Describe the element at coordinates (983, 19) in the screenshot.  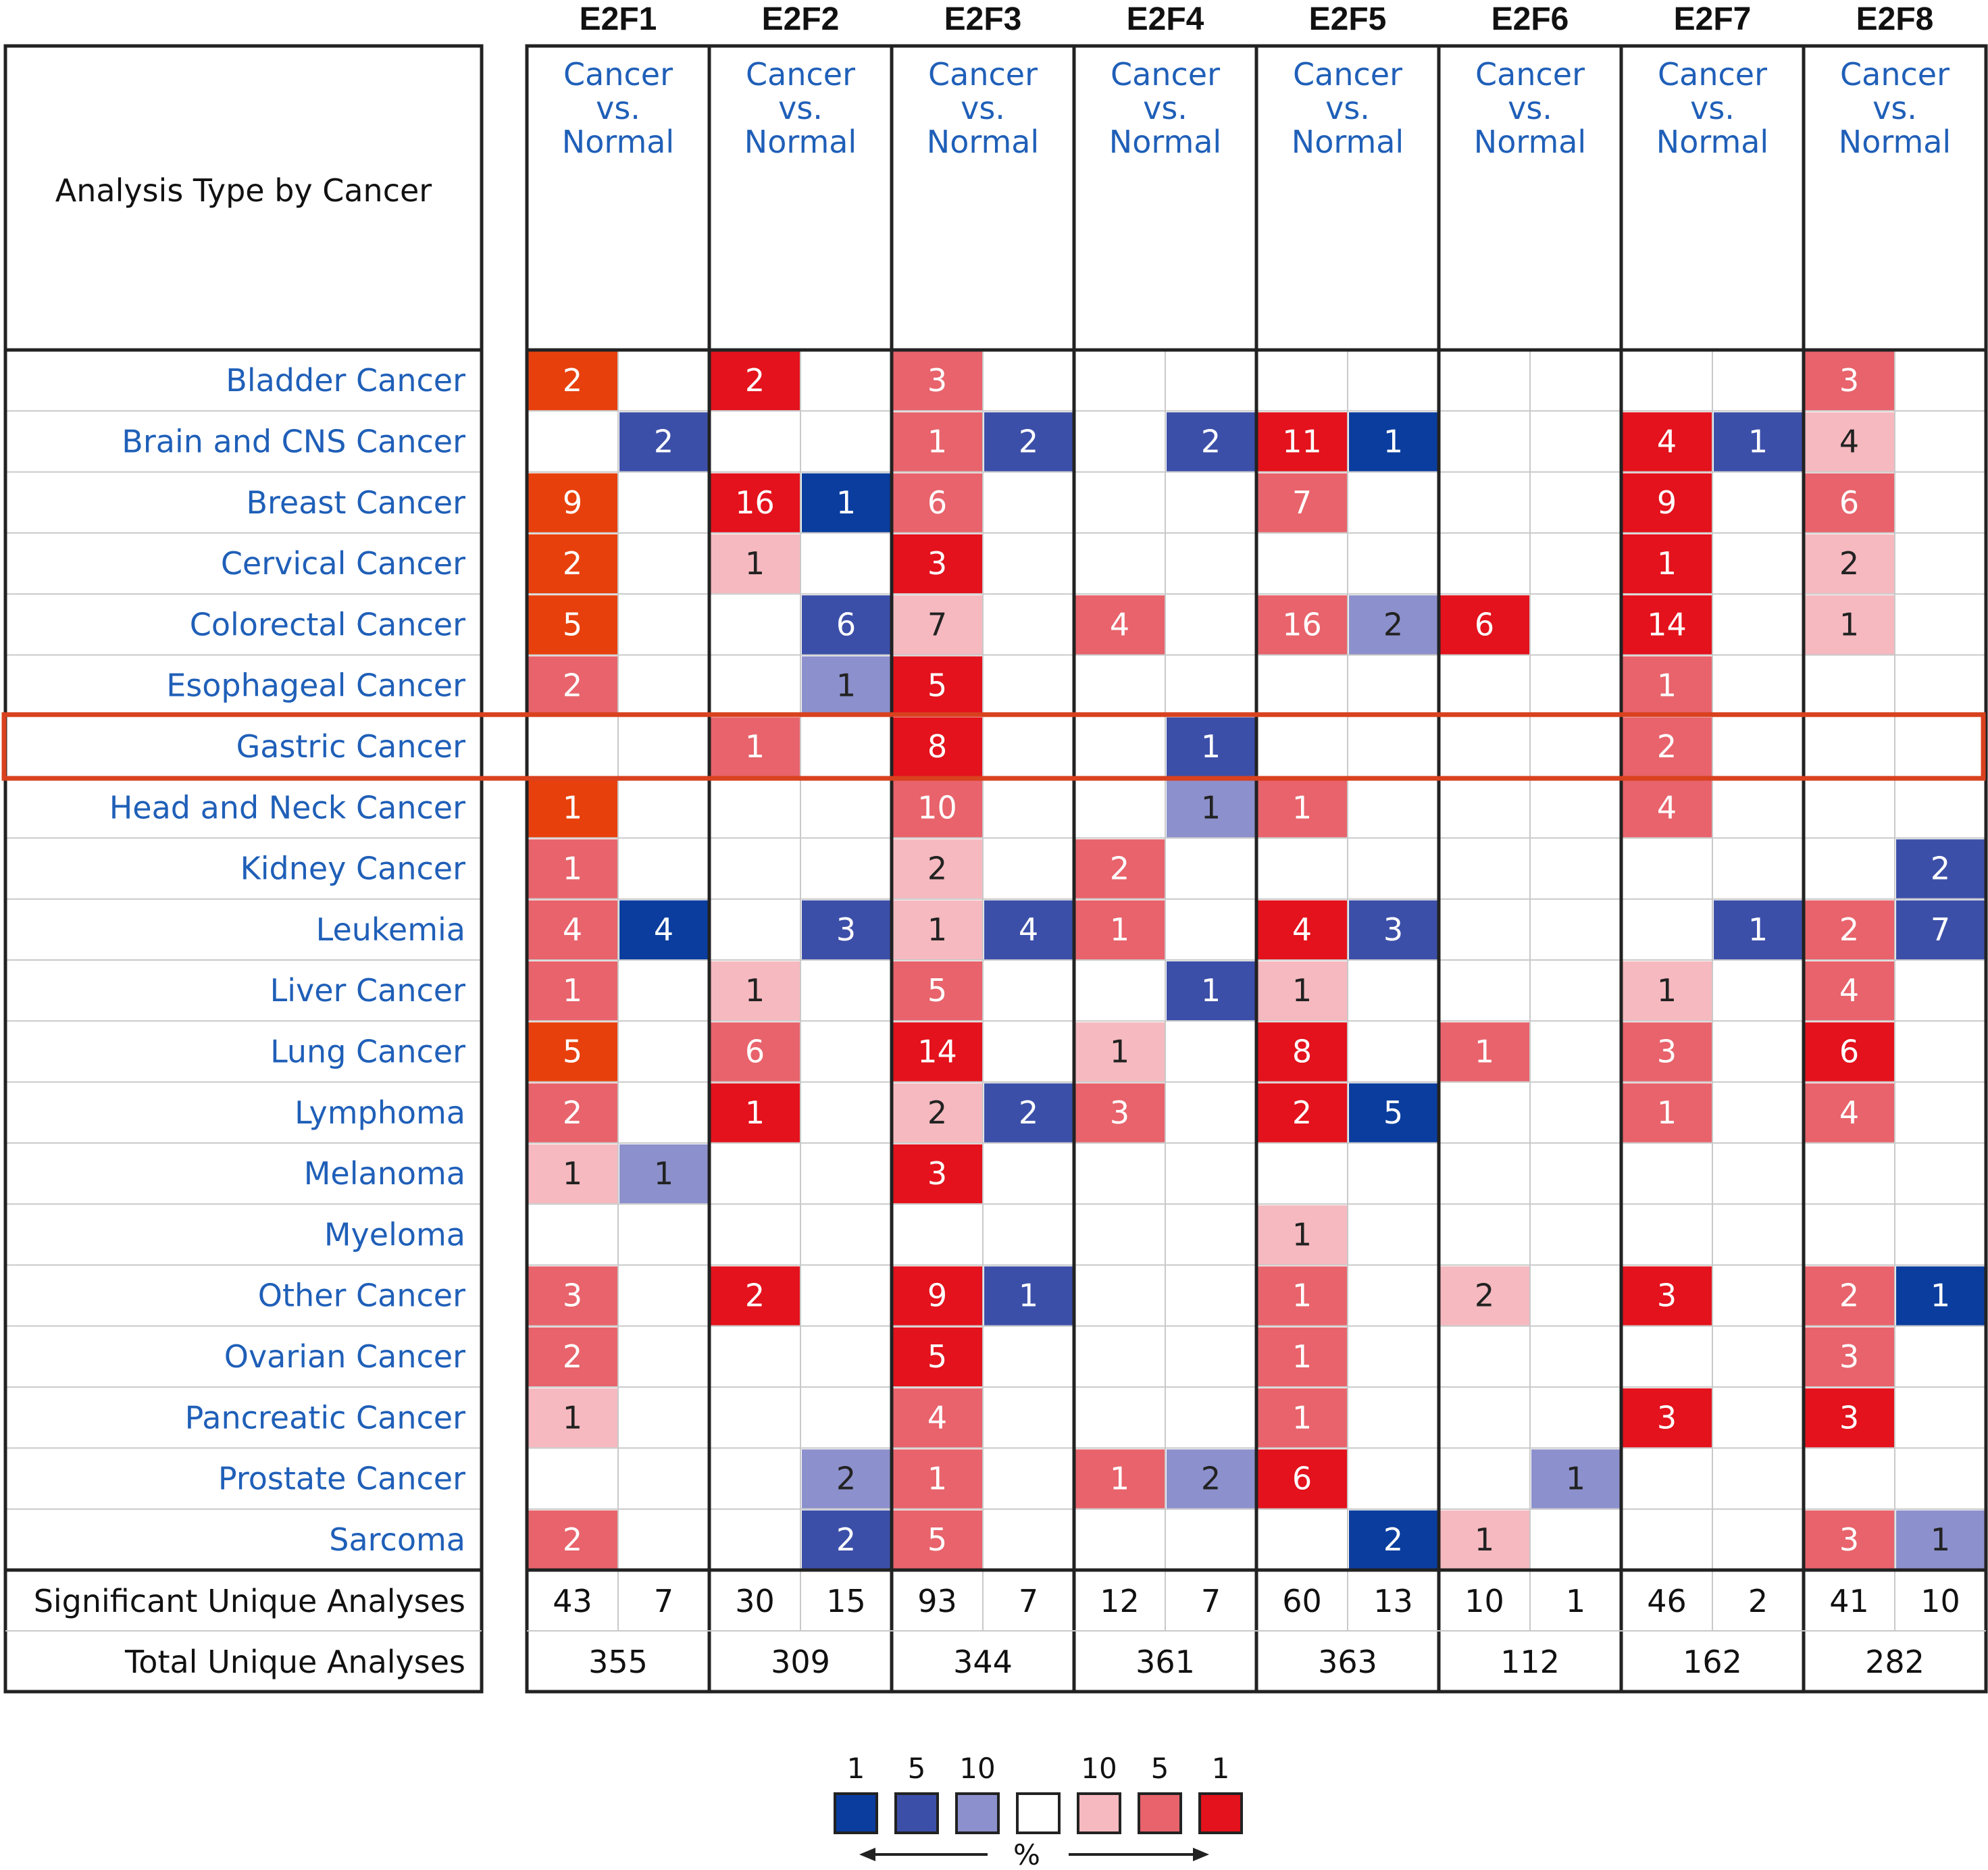
I see `gene-label-e2f3: E2F3` at that location.